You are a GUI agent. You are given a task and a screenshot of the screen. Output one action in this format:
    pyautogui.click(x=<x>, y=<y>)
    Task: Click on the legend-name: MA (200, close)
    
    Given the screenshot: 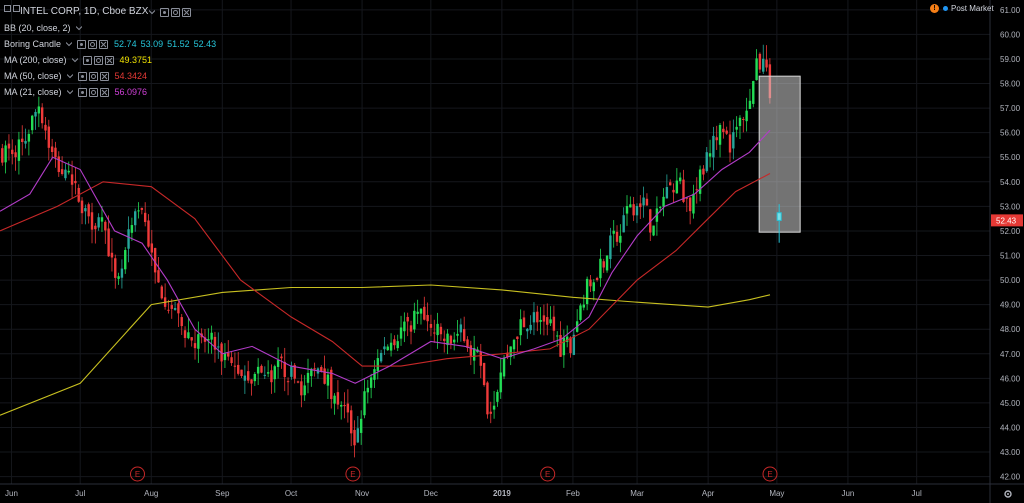 What is the action you would take?
    pyautogui.click(x=35, y=60)
    